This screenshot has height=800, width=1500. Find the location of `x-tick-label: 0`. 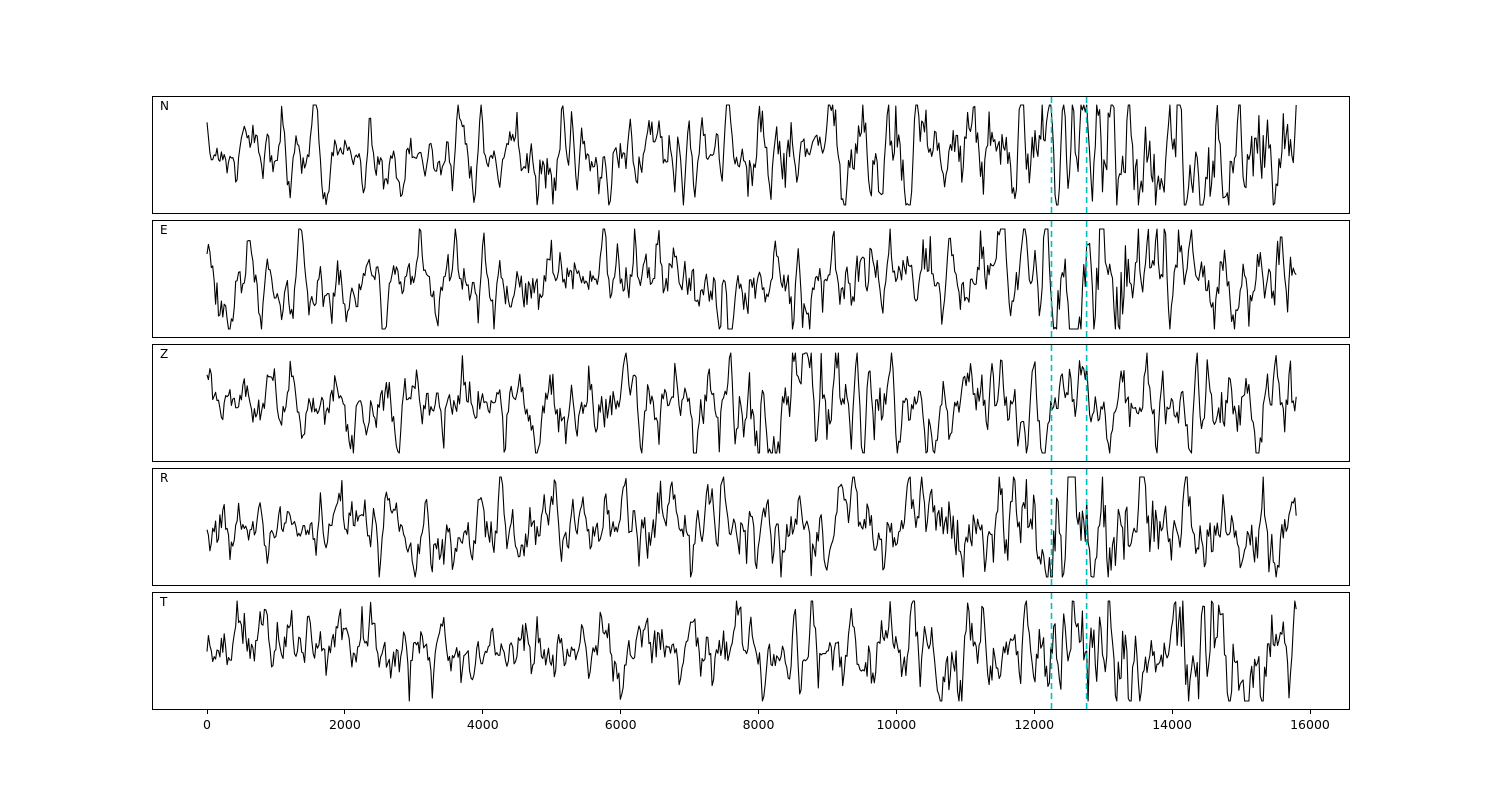

x-tick-label: 0 is located at coordinates (207, 724).